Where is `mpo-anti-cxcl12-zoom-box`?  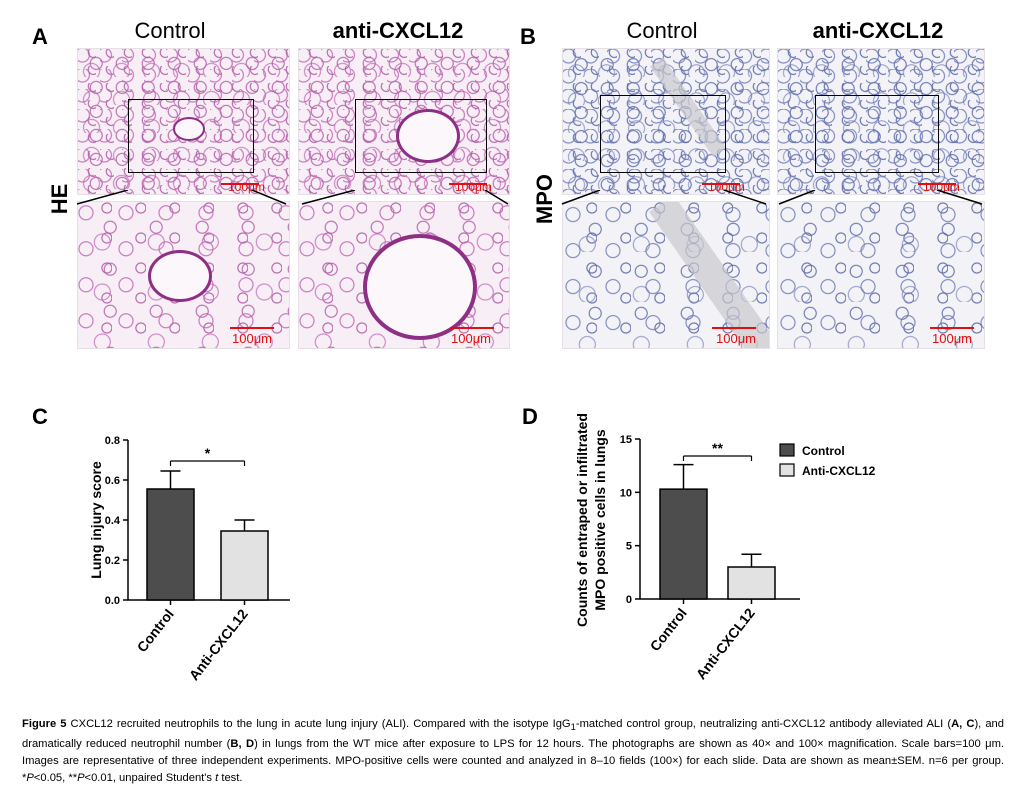
mpo-anti-cxcl12-zoom-box is located at coordinates (877, 134).